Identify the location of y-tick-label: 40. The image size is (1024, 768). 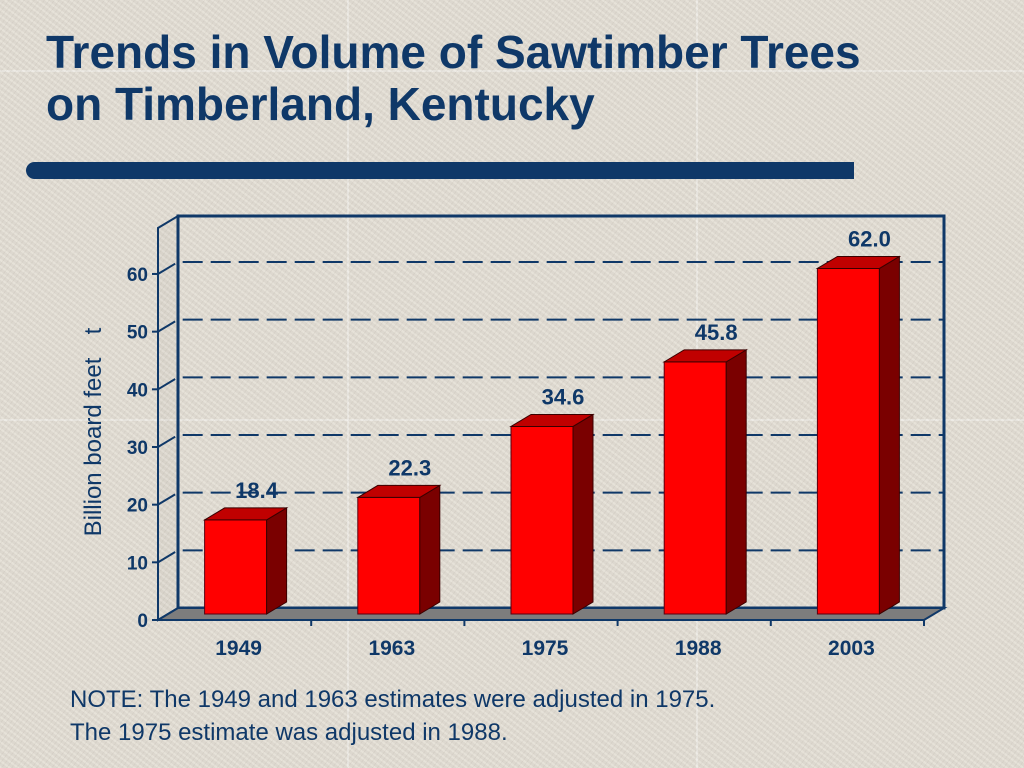
(137, 390).